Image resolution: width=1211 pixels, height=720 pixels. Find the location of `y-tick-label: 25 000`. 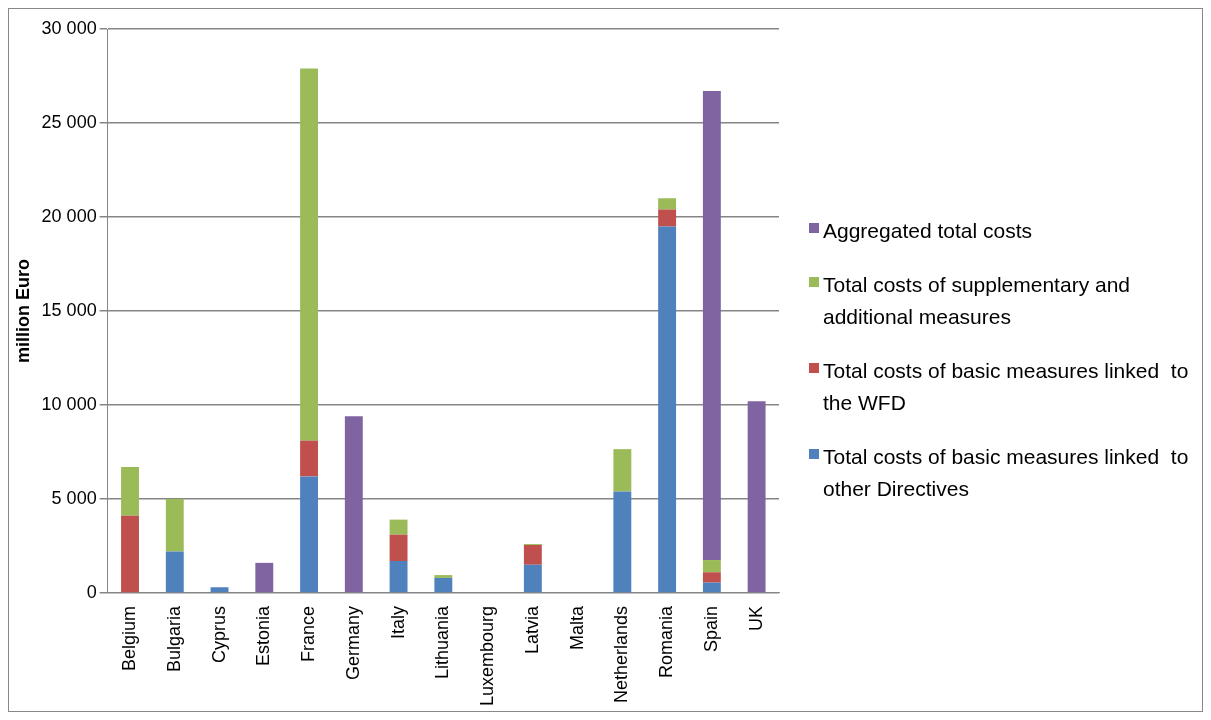

y-tick-label: 25 000 is located at coordinates (69, 121).